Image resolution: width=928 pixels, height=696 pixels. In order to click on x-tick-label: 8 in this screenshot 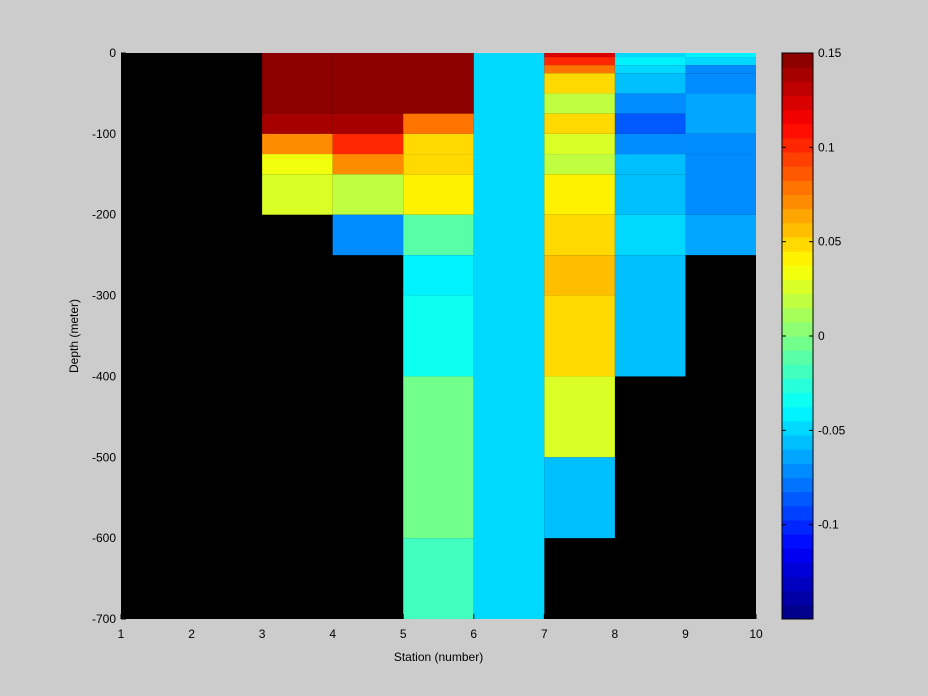, I will do `click(615, 634)`.